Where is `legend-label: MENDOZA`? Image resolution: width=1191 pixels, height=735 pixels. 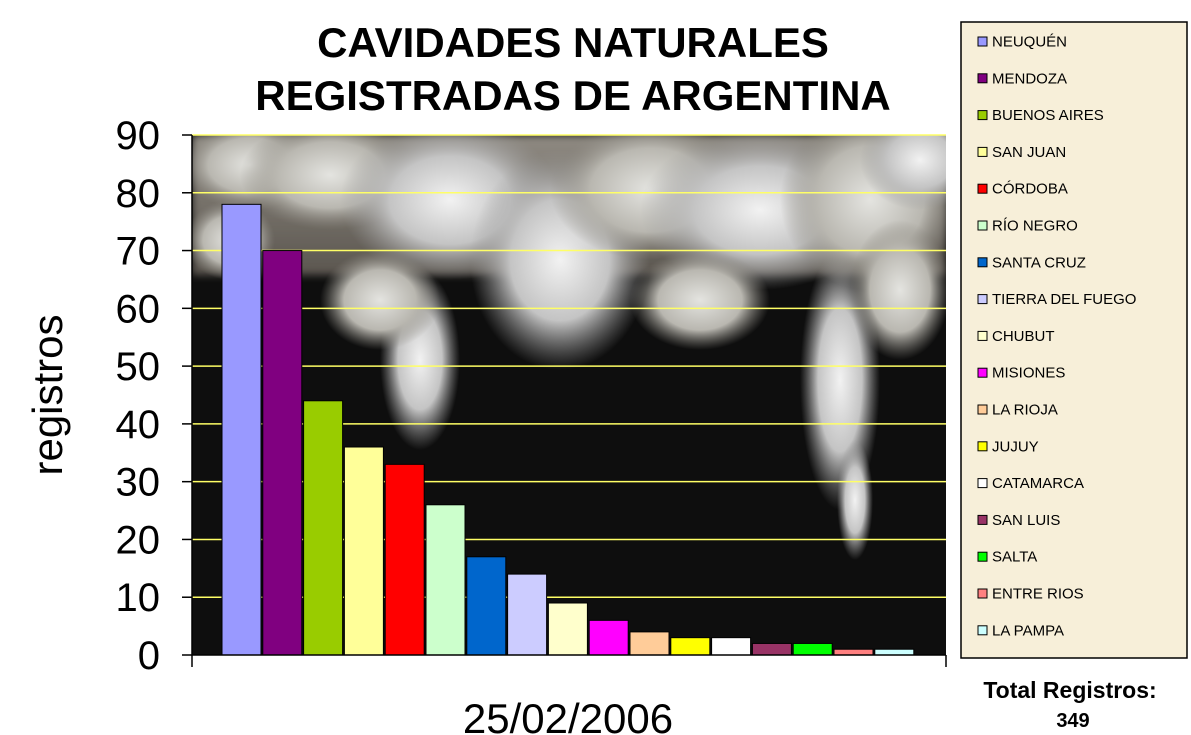
legend-label: MENDOZA is located at coordinates (1029, 78).